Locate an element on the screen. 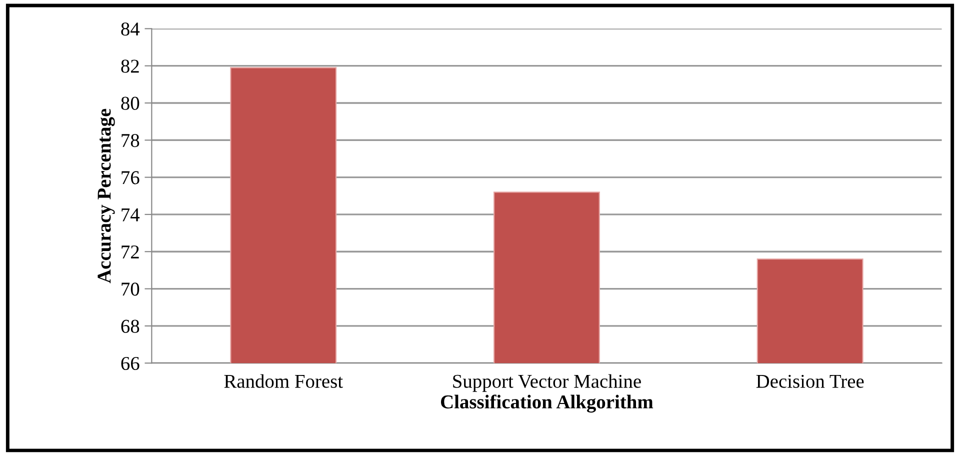 This screenshot has height=455, width=960. y-tick-label: 76 is located at coordinates (131, 177).